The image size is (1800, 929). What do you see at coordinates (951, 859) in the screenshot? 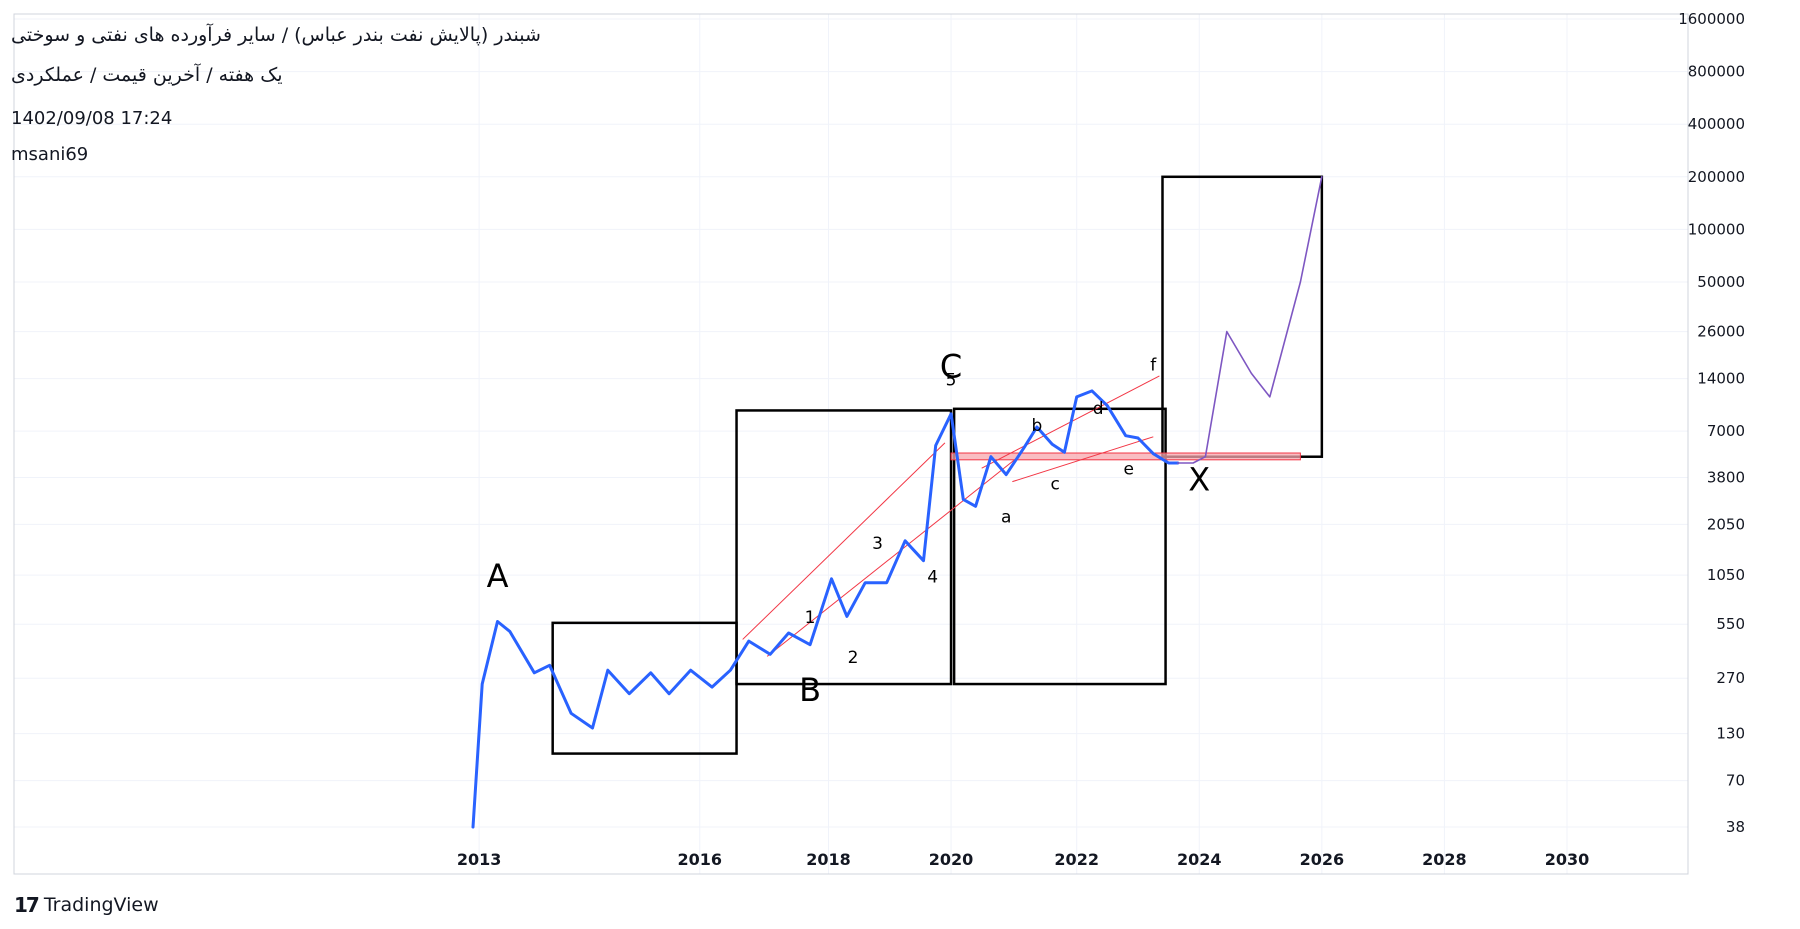
I see `x-tick-label: 2020` at bounding box center [951, 859].